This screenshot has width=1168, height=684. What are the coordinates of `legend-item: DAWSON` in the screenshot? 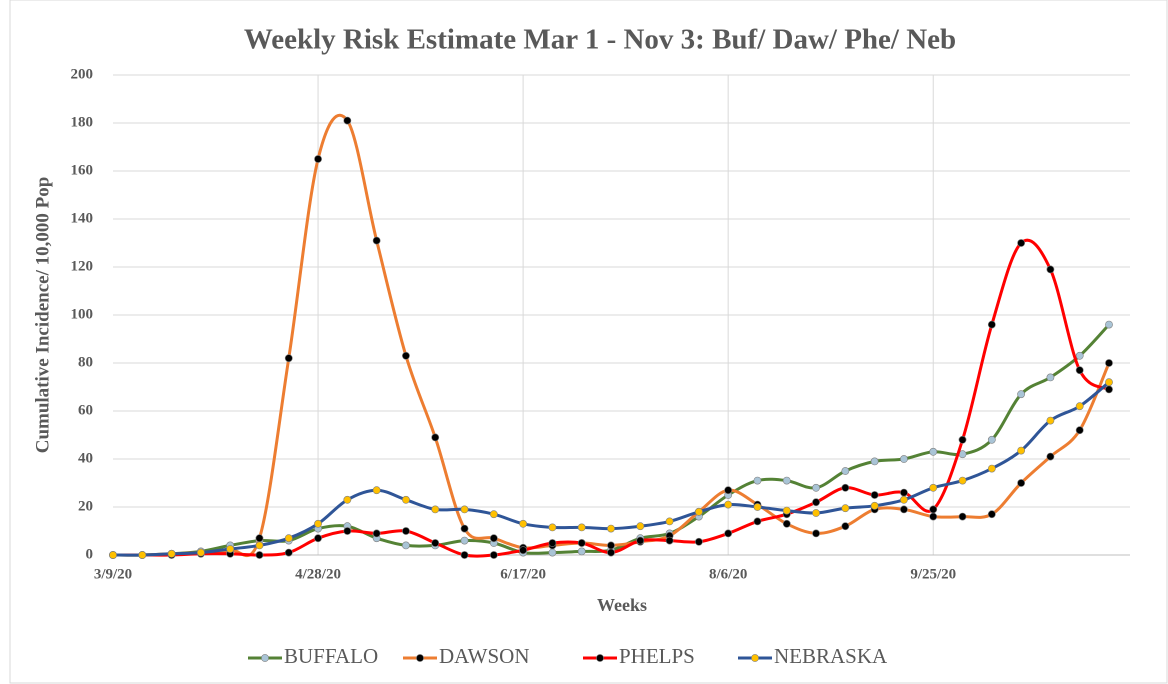 It's located at (466, 656).